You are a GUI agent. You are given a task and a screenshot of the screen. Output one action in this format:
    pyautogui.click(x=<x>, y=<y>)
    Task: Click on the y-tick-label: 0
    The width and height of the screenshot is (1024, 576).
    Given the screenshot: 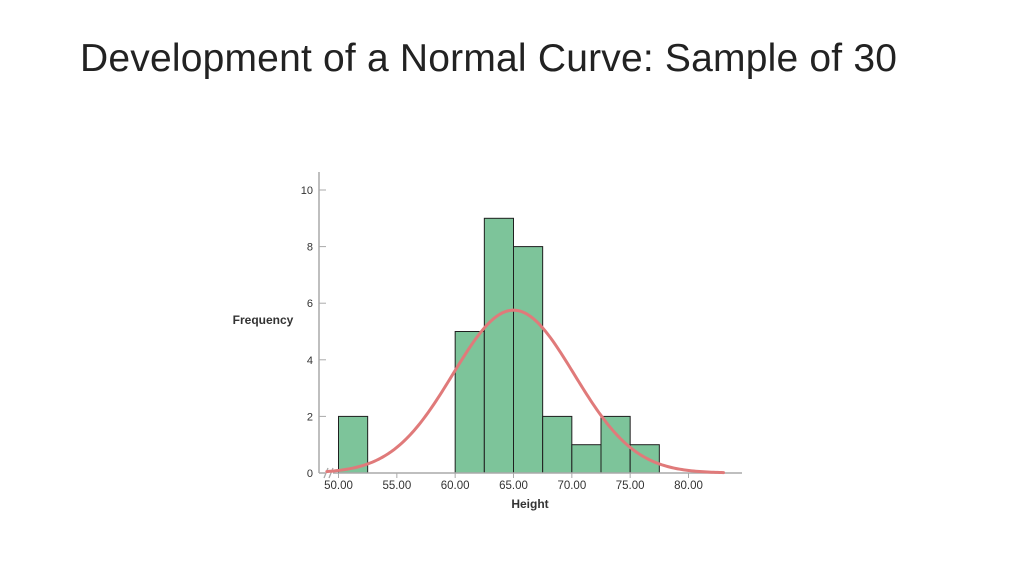 What is the action you would take?
    pyautogui.click(x=310, y=474)
    